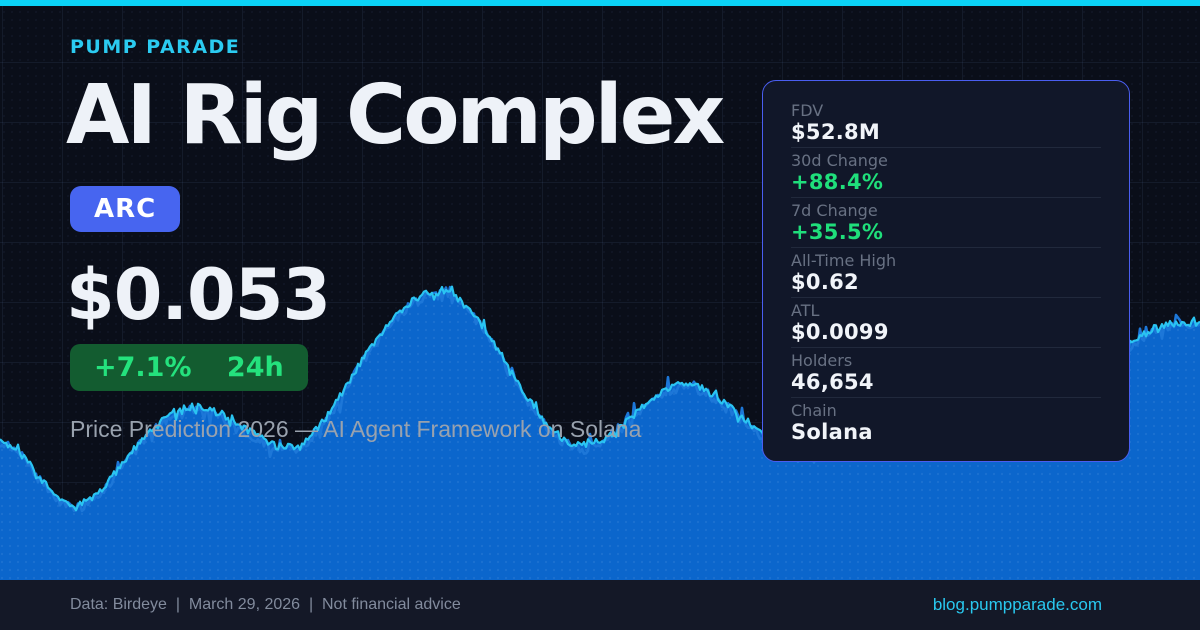 The image size is (1200, 630). What do you see at coordinates (837, 182) in the screenshot?
I see `stat-value: +88.4%` at bounding box center [837, 182].